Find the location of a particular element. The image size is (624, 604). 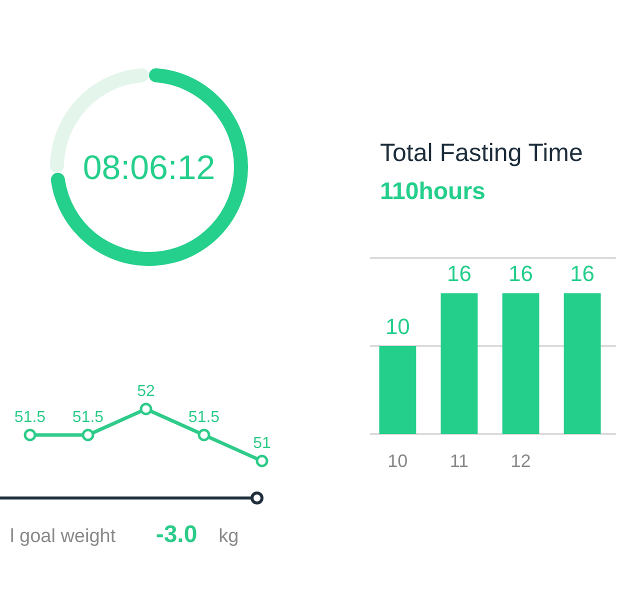

text: 08:06:12 is located at coordinates (149, 168).